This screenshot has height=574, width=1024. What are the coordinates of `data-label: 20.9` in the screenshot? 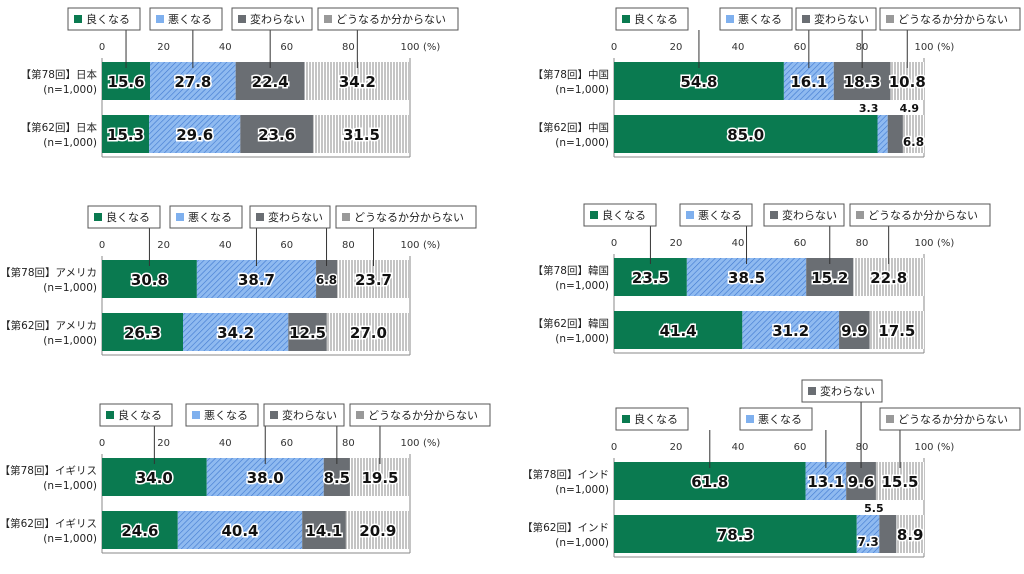 It's located at (377, 531).